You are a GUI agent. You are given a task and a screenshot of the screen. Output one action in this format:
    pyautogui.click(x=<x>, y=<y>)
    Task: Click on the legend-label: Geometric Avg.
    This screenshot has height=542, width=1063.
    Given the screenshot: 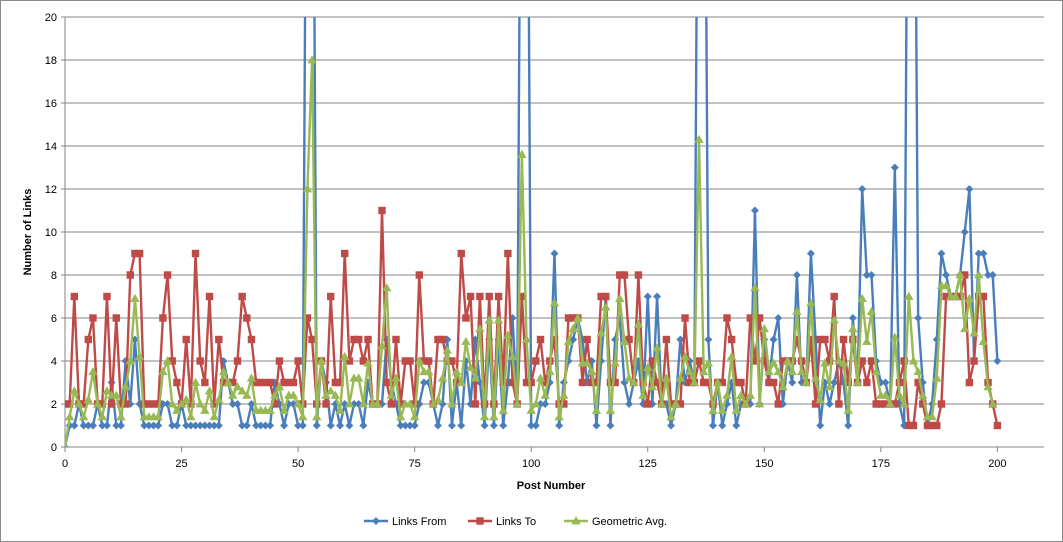 What is the action you would take?
    pyautogui.click(x=629, y=522)
    